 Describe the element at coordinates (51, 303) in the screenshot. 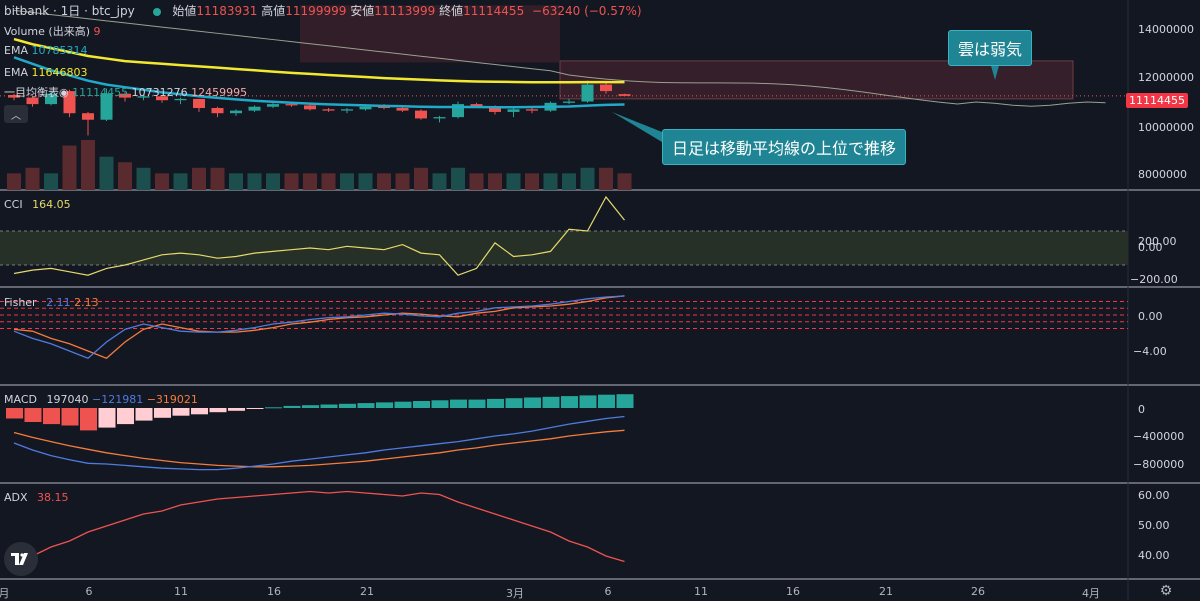

I see `fisher-legend: Fisher 2.11 2.13` at that location.